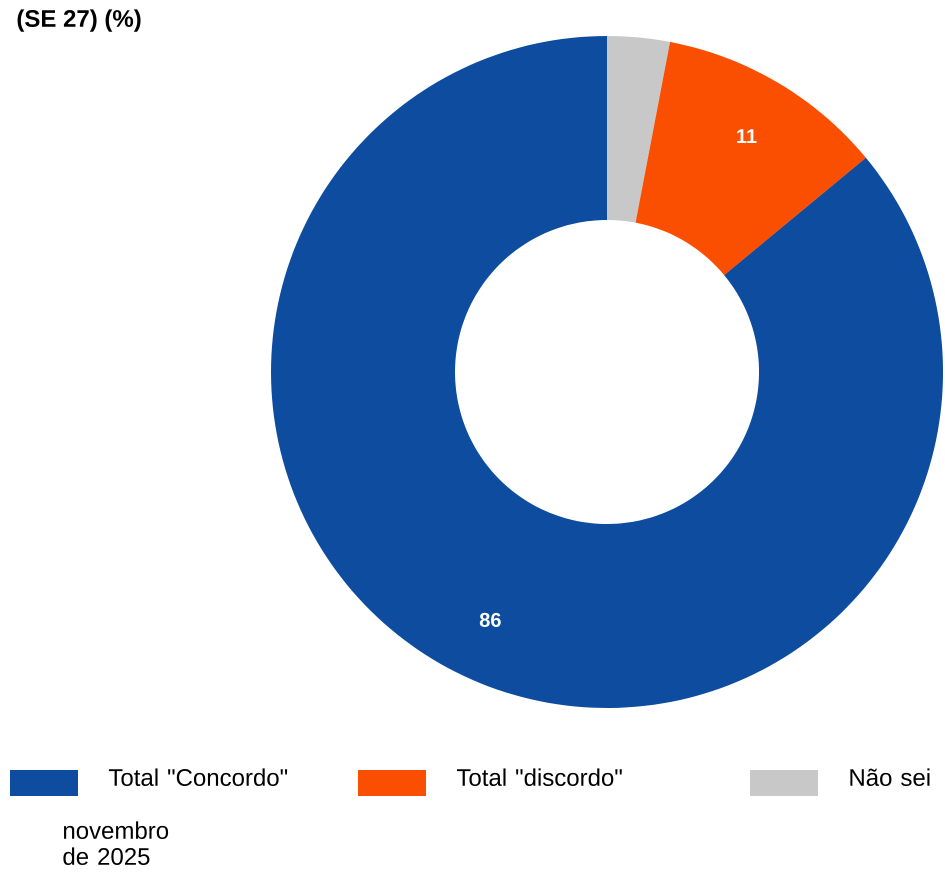 The width and height of the screenshot is (945, 881). Describe the element at coordinates (890, 777) in the screenshot. I see `legend-label: Não sei` at that location.